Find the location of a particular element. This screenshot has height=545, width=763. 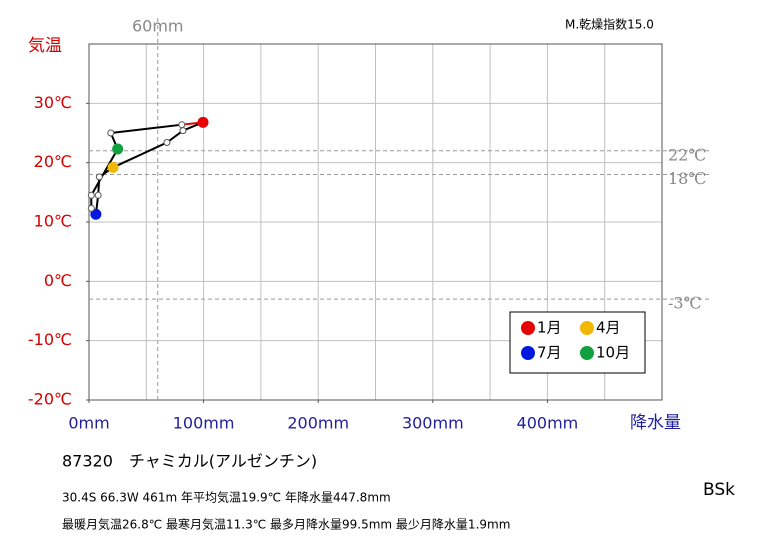

legend-box is located at coordinates (577, 342).